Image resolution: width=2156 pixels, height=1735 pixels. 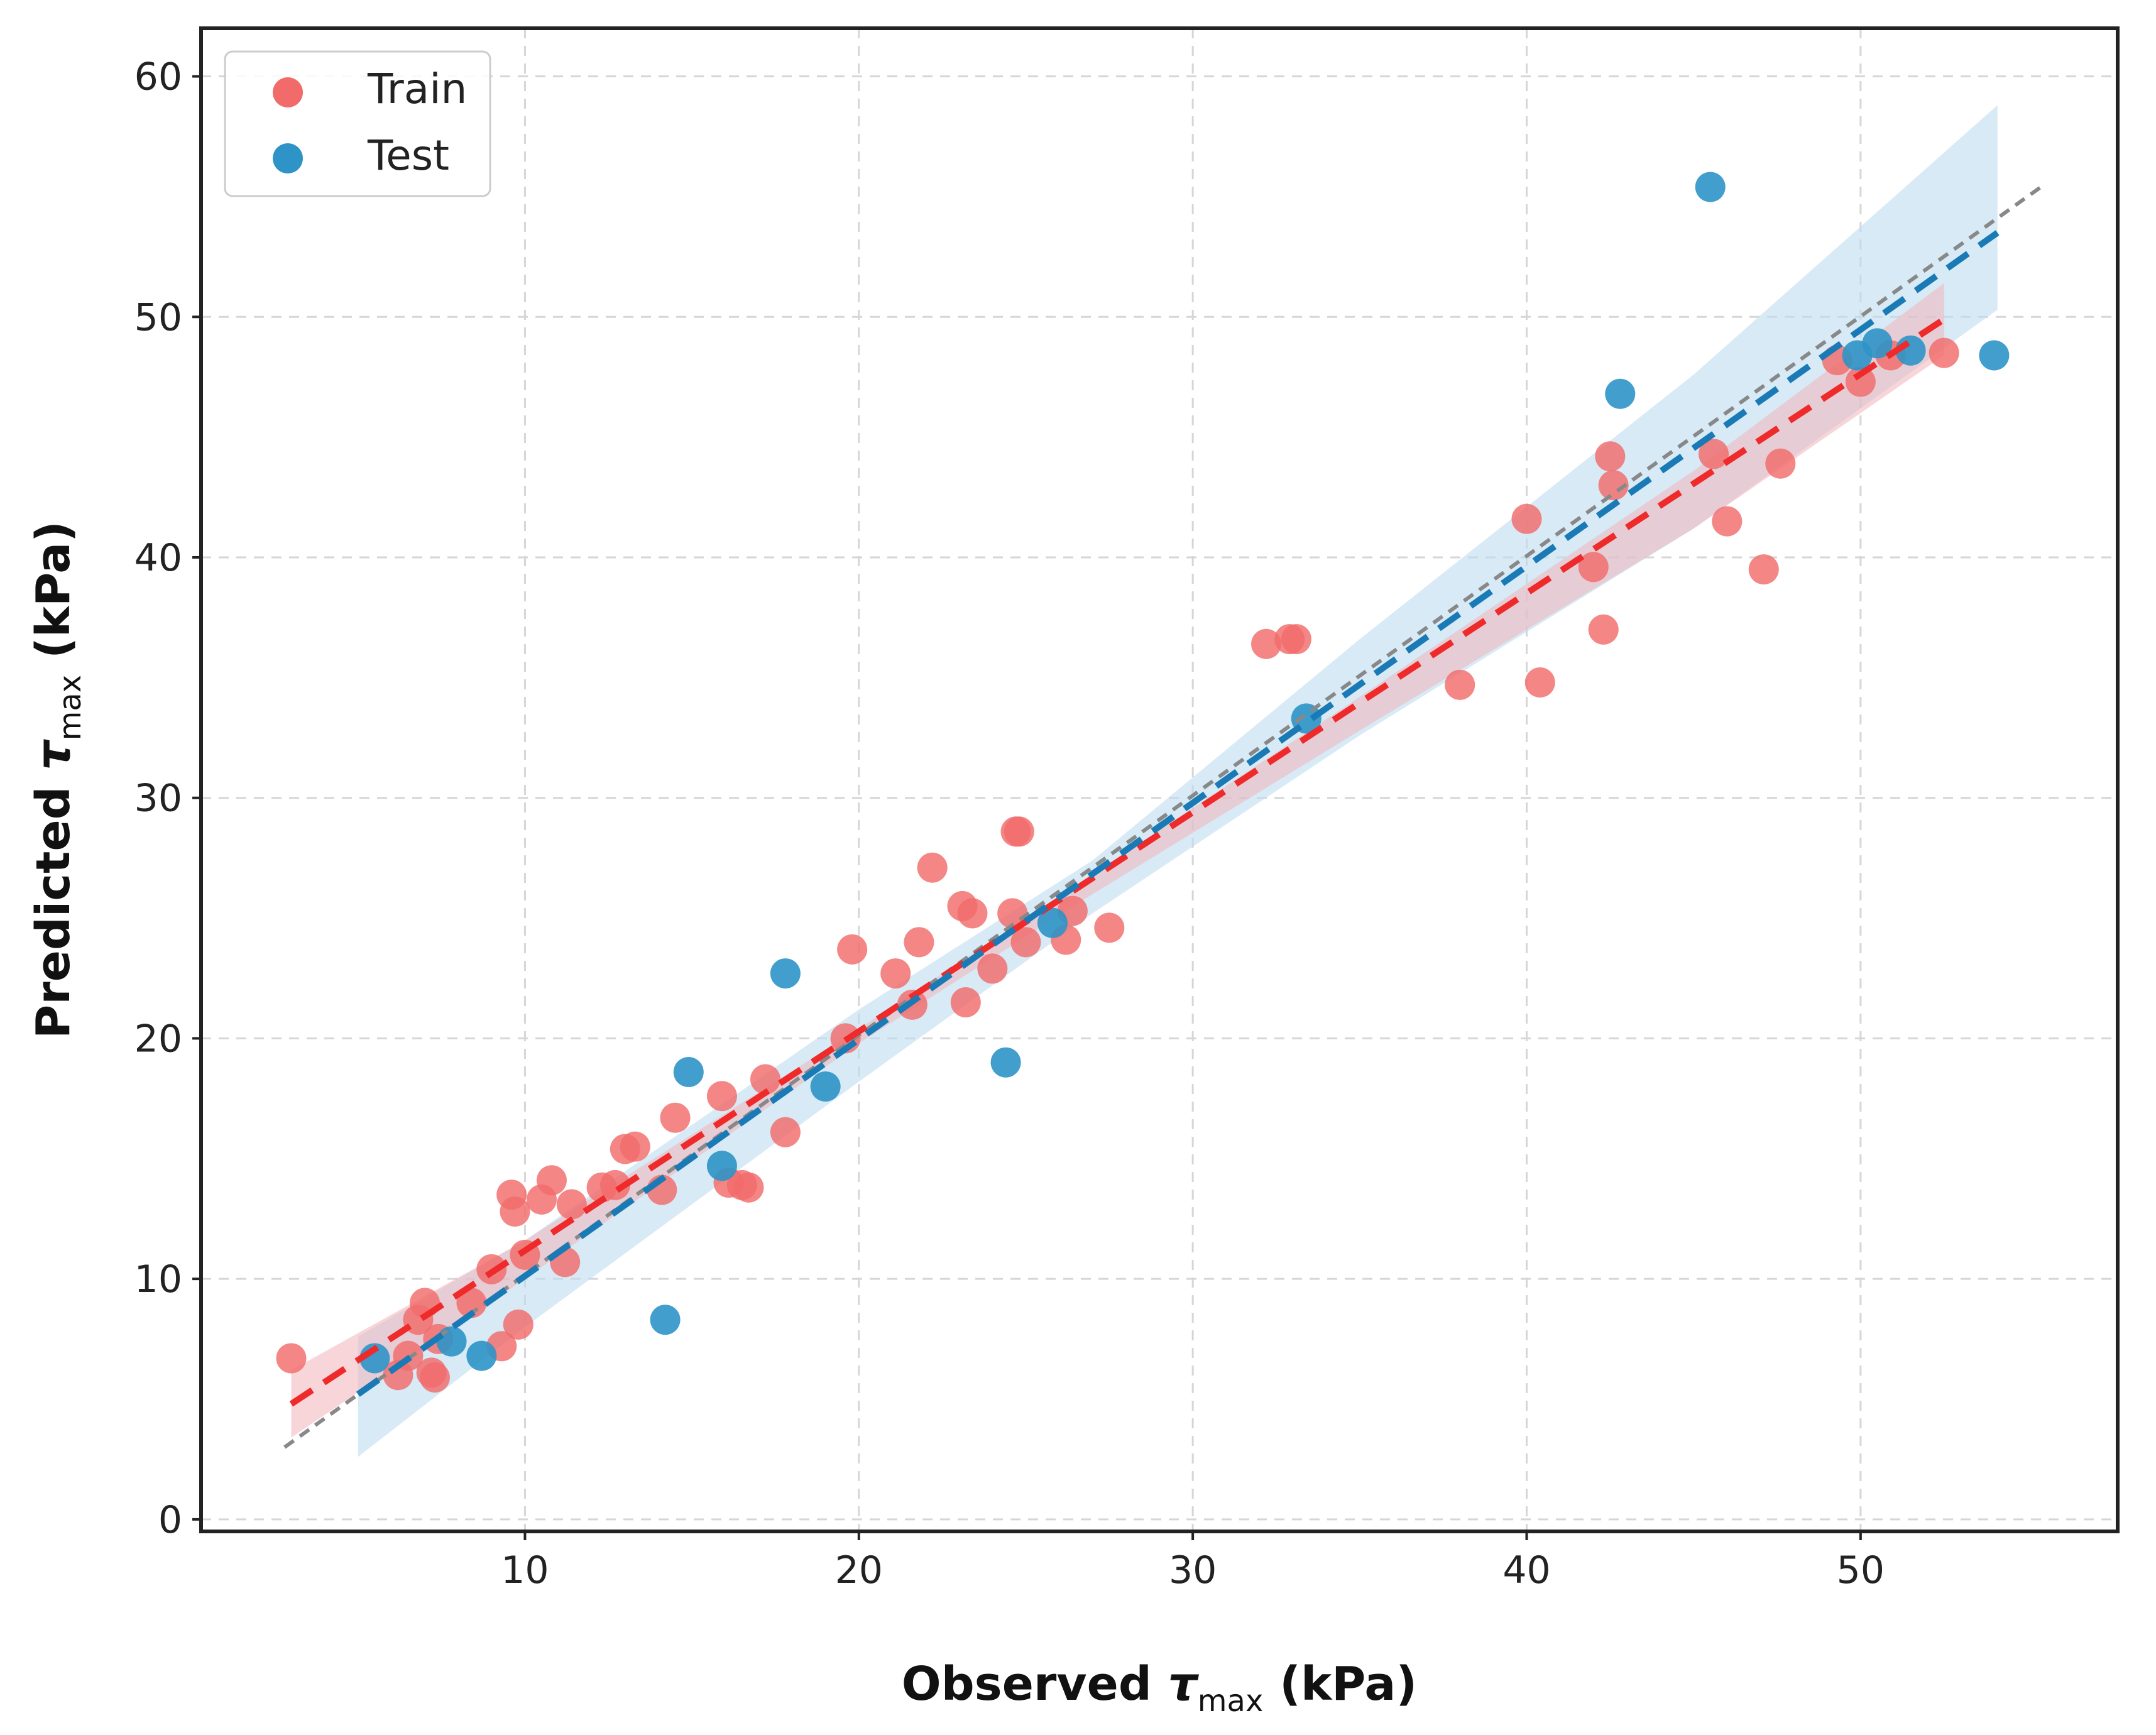 What do you see at coordinates (1184, 1684) in the screenshot?
I see `x-axis-title-symbol: τ` at bounding box center [1184, 1684].